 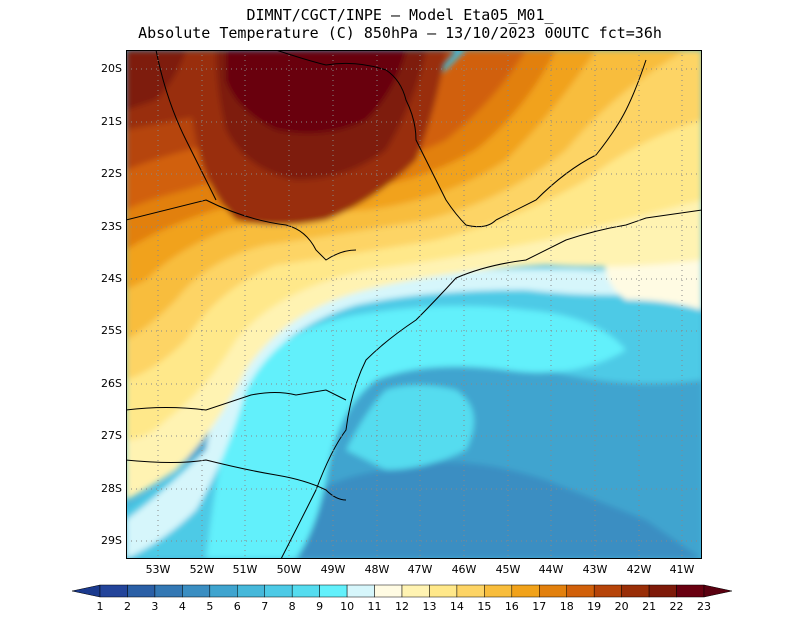 I want to click on colorbar: 1 2 3 4 5 6 7 8 9 10 11 12 13 14 15 16 17 18 19 20 21 22 23, so click(x=402, y=599).